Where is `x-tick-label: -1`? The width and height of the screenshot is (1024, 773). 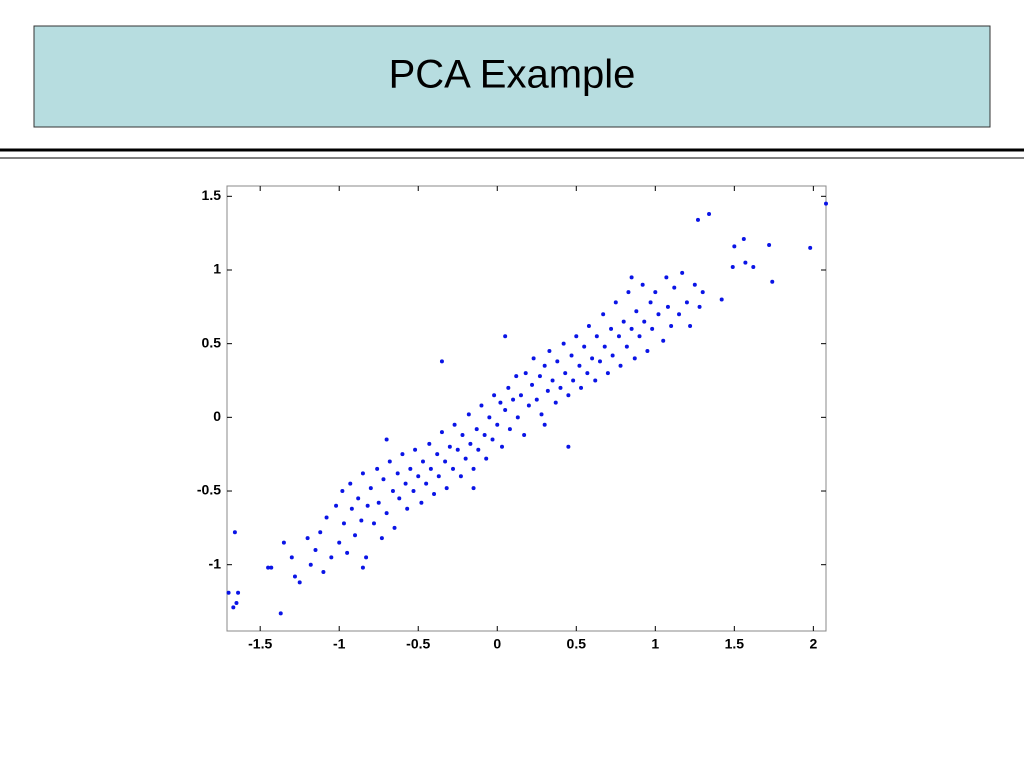 x-tick-label: -1 is located at coordinates (339, 644).